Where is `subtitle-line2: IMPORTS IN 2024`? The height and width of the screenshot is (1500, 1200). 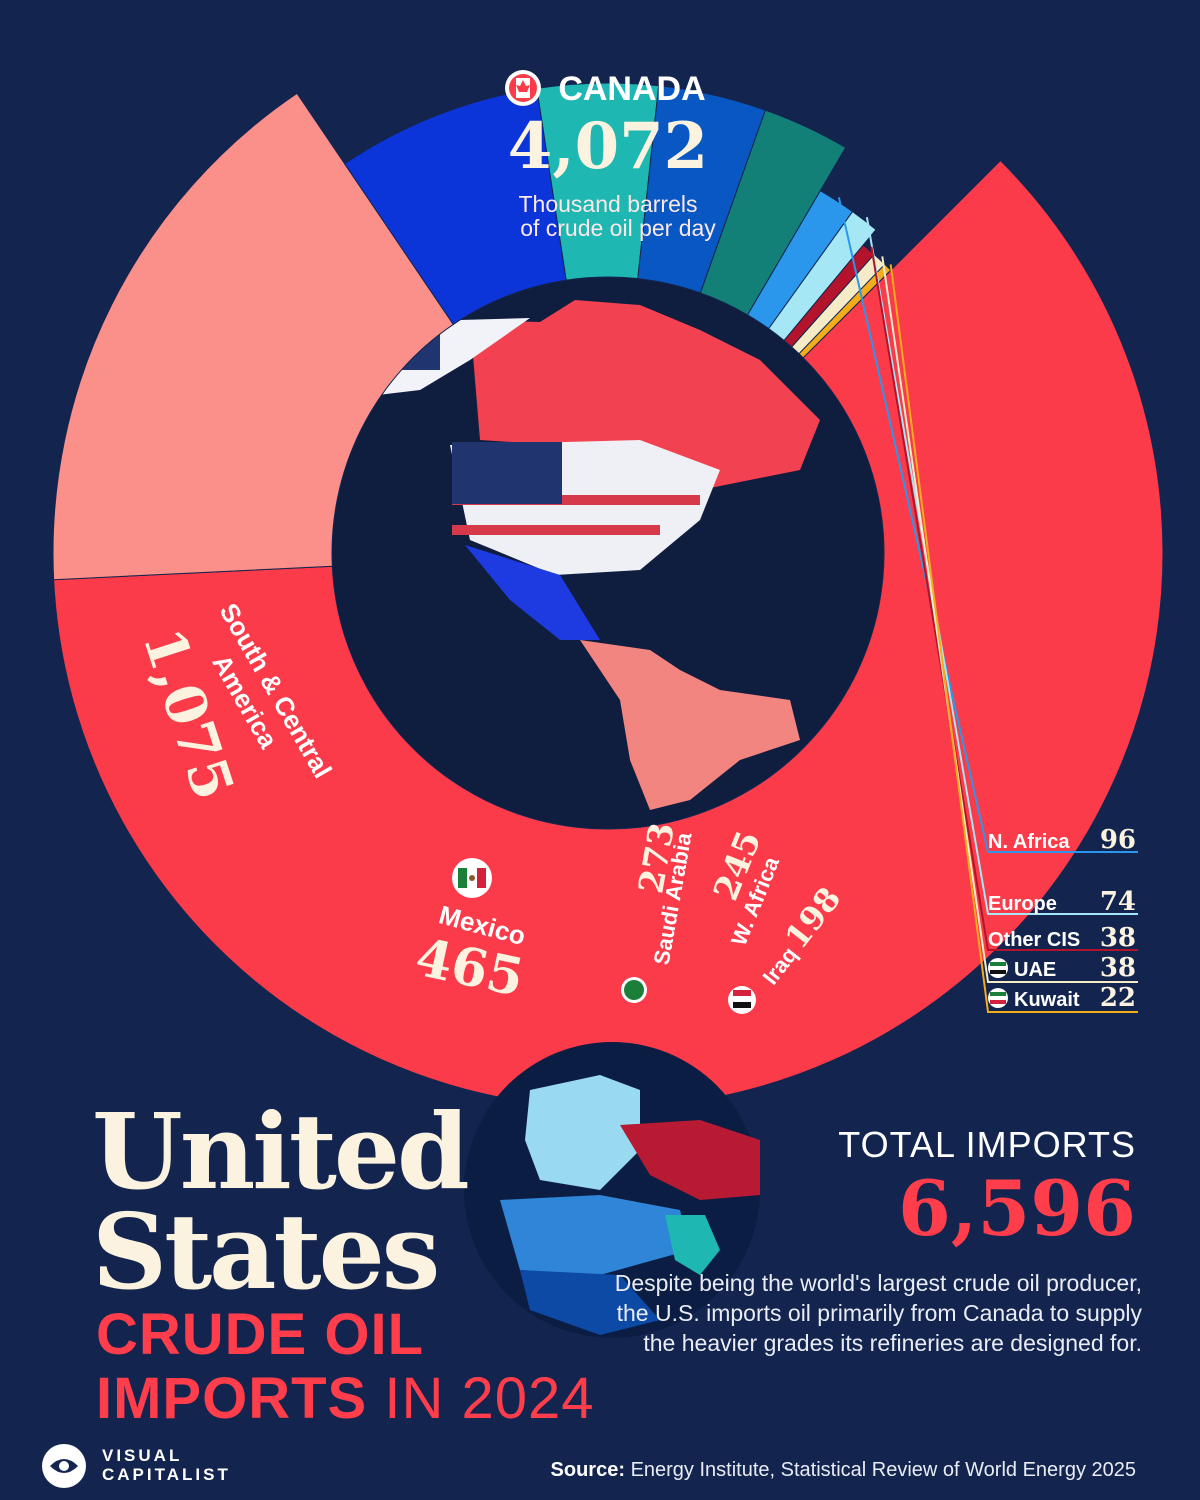
subtitle-line2: IMPORTS IN 2024 is located at coordinates (345, 1399).